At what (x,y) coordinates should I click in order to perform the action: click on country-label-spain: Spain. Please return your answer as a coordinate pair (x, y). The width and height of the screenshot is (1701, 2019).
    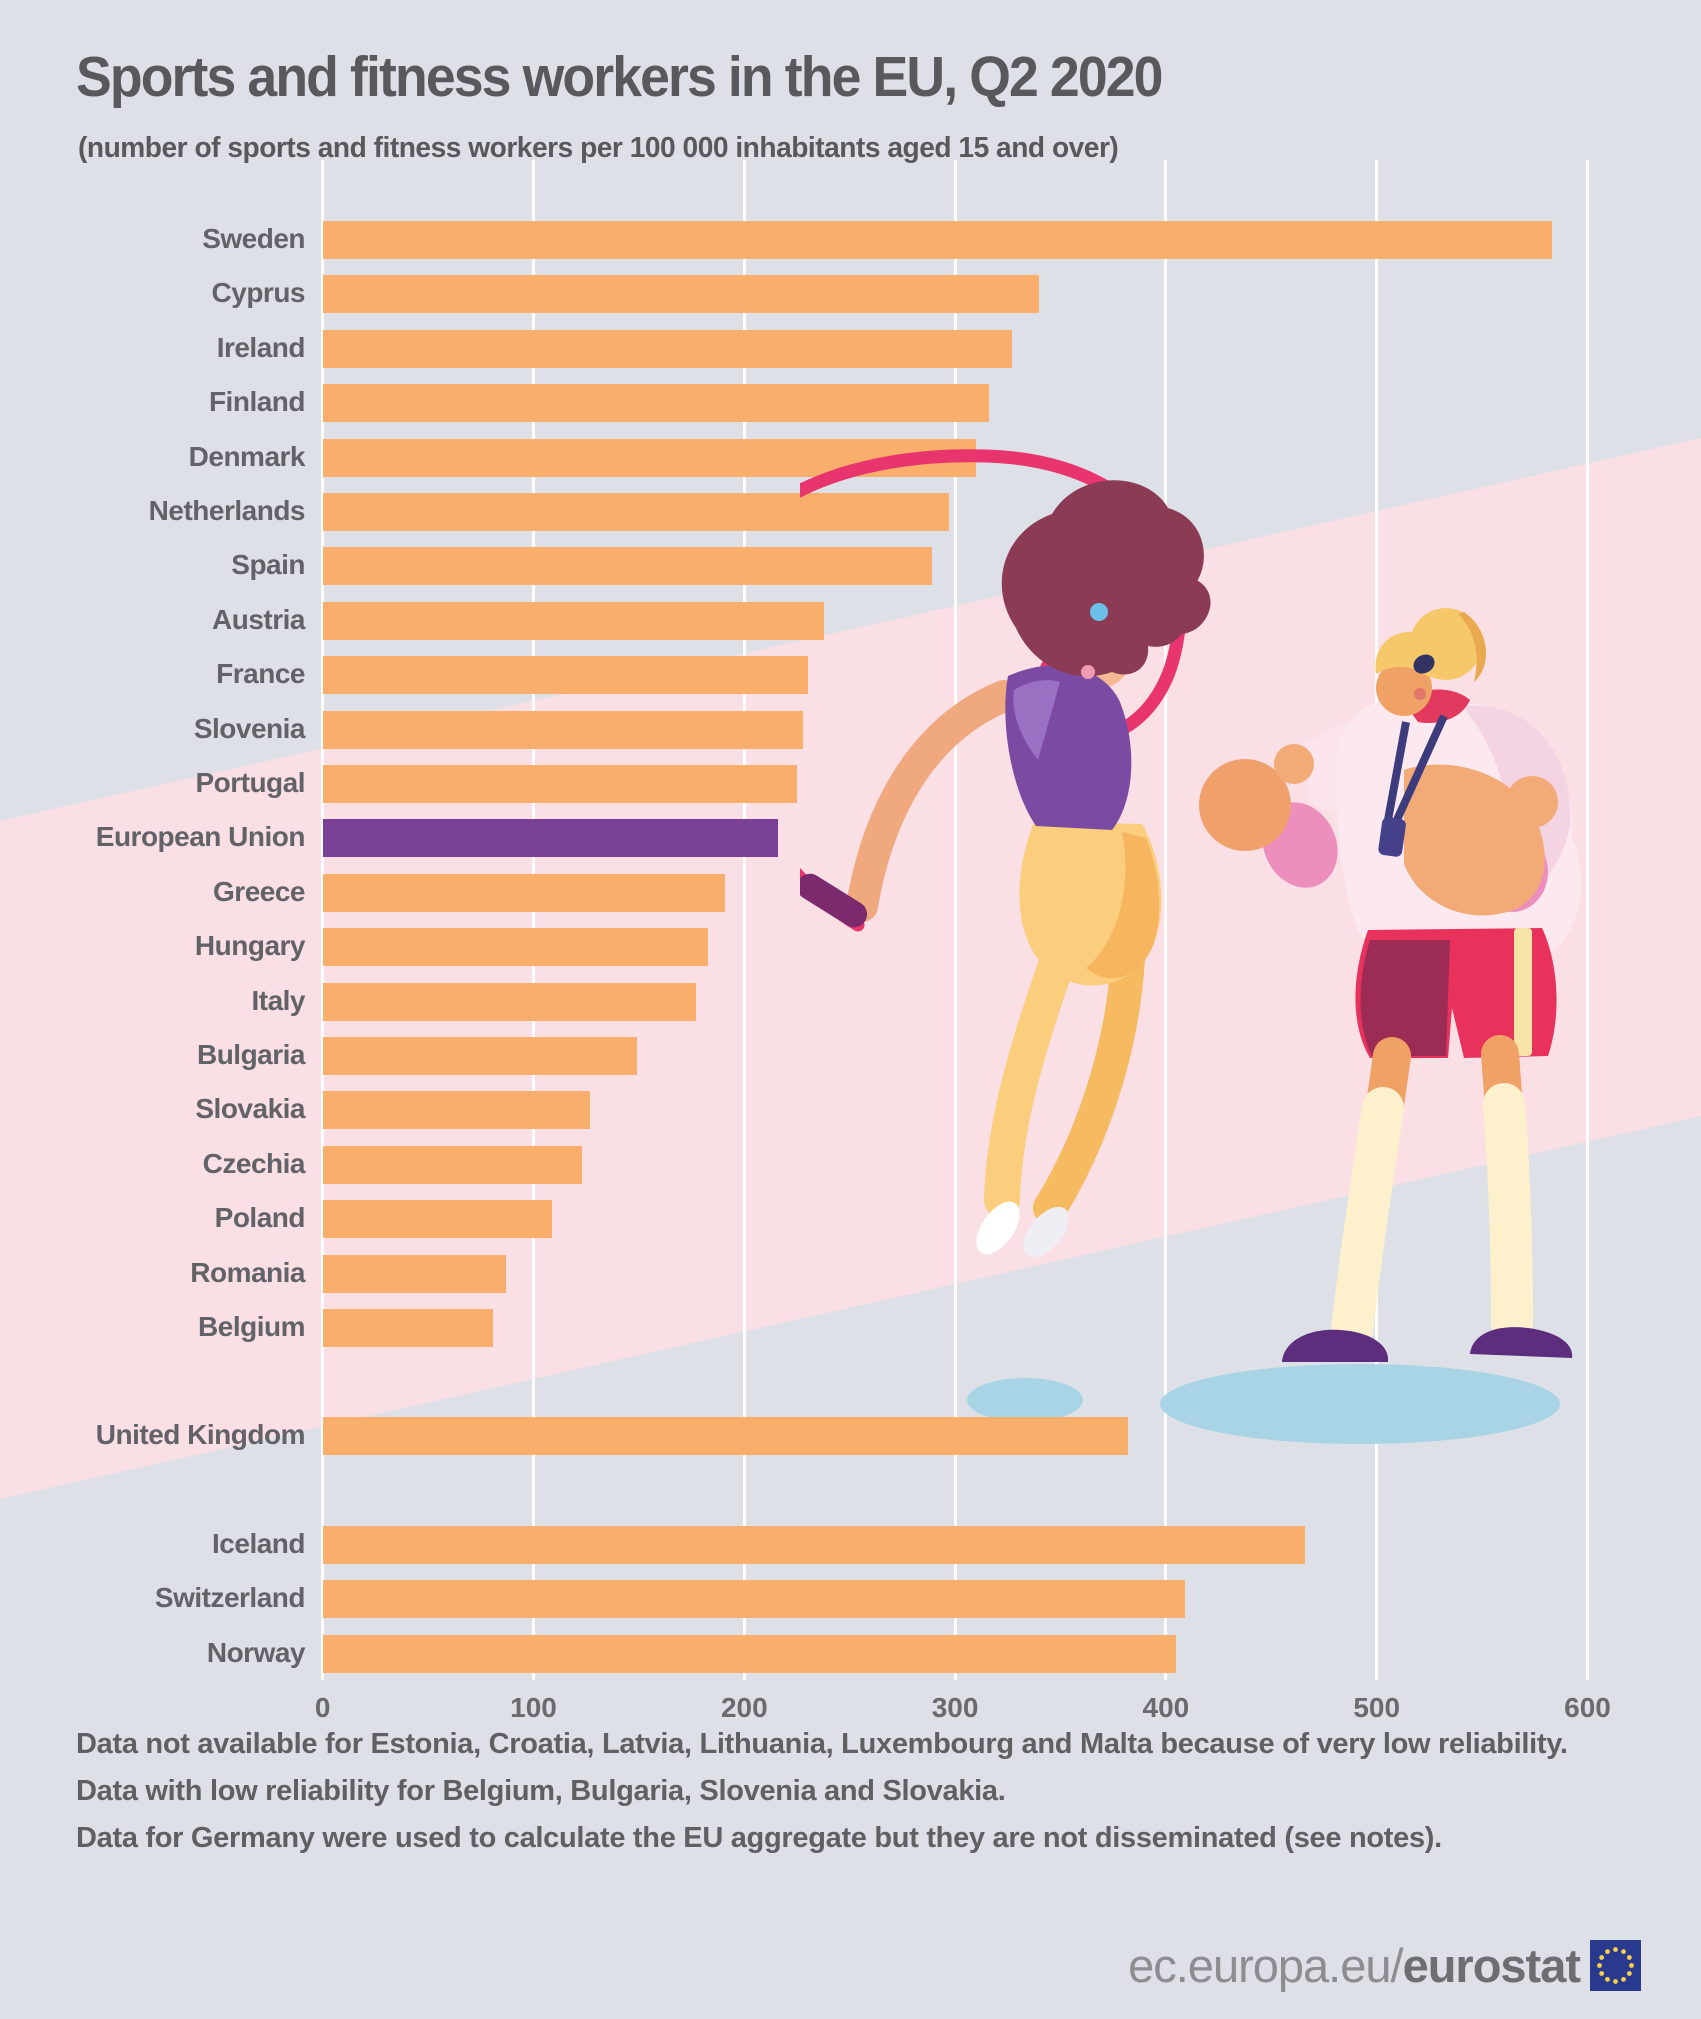
    Looking at the image, I should click on (268, 565).